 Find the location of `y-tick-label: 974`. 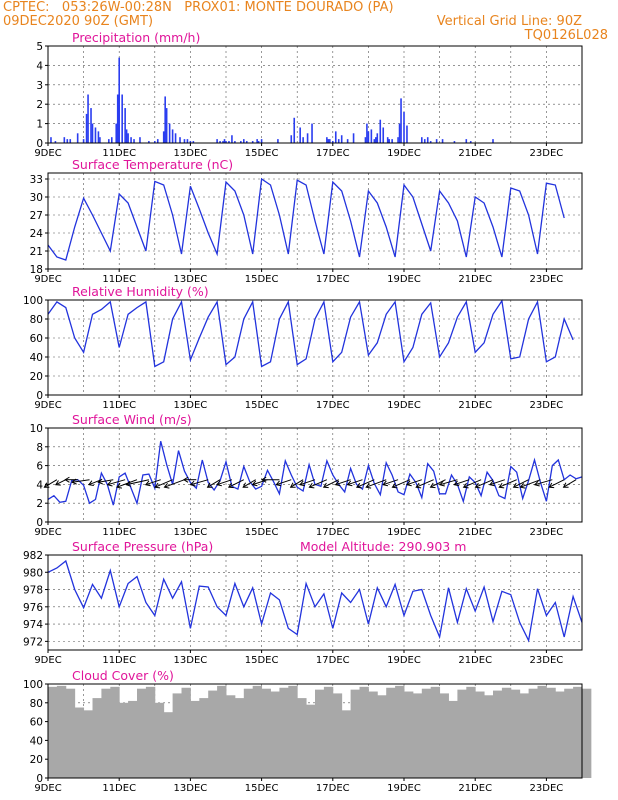

y-tick-label: 974 is located at coordinates (33, 625).